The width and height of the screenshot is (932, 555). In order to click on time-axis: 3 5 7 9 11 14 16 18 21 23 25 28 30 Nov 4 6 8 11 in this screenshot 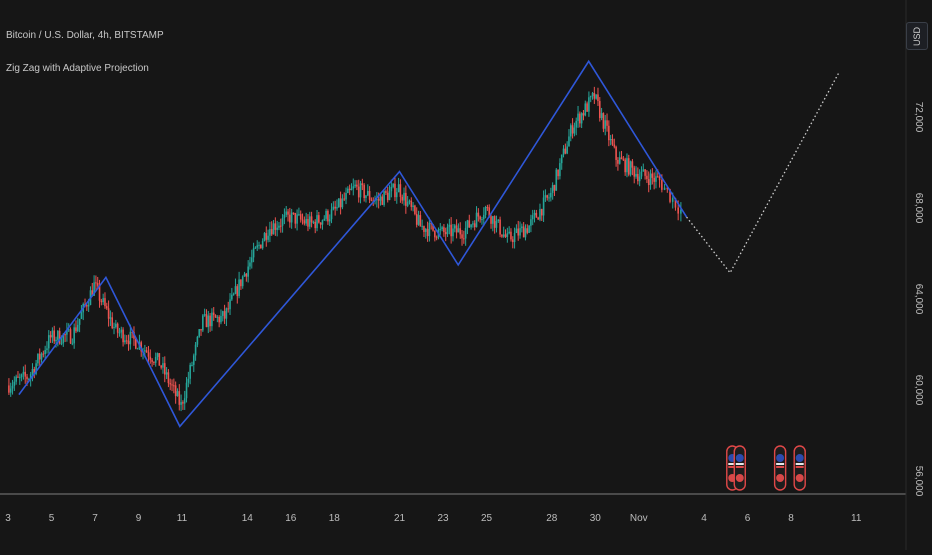, I will do `click(433, 518)`.